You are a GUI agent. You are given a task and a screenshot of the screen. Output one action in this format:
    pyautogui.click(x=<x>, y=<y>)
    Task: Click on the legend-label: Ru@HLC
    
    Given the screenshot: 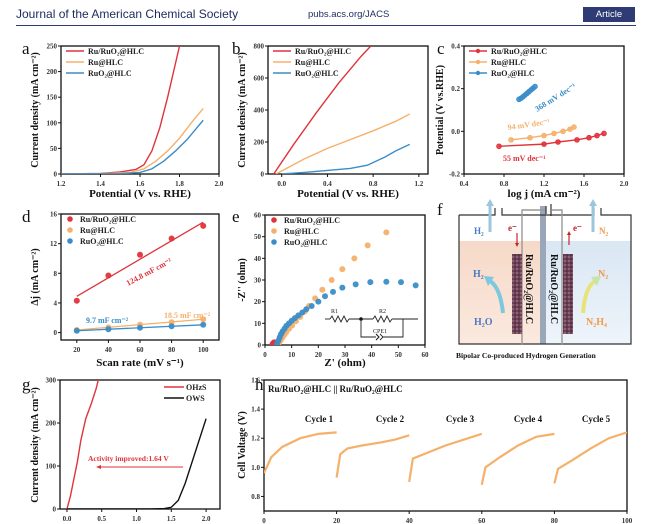 What is the action you would take?
    pyautogui.click(x=105, y=62)
    